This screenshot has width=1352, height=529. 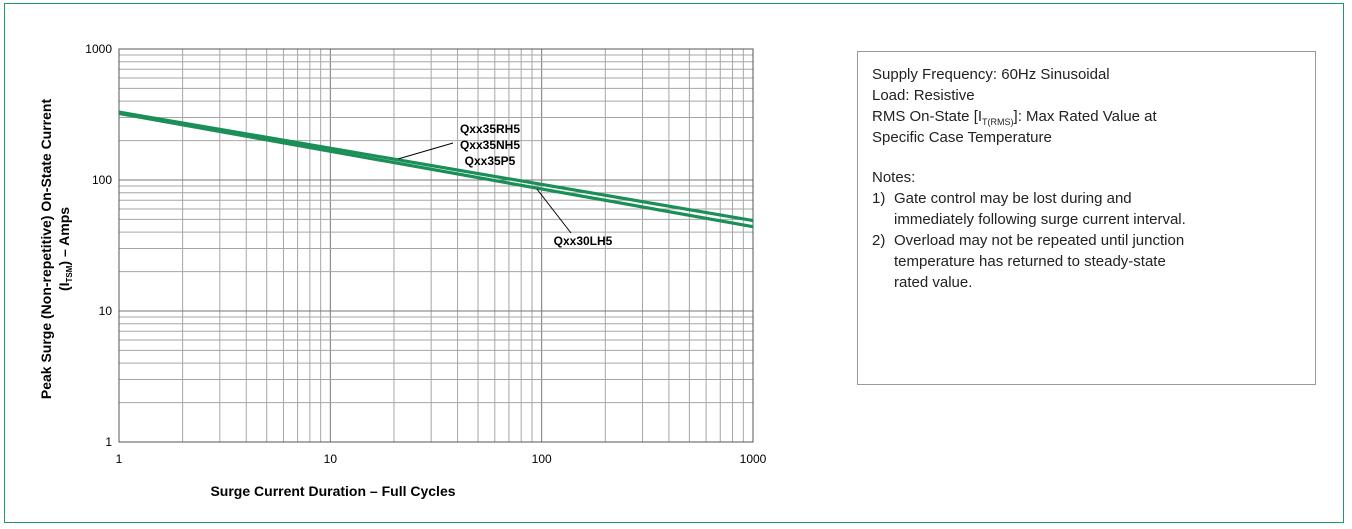 I want to click on curves, so click(x=436, y=169).